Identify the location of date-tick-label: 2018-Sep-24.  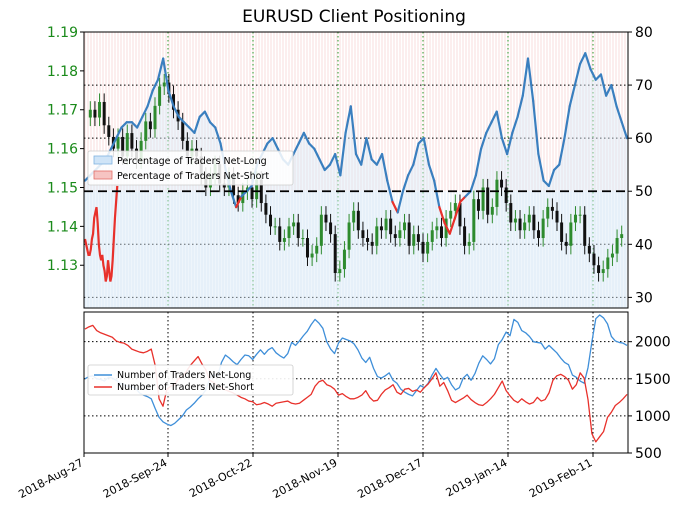
(135, 478).